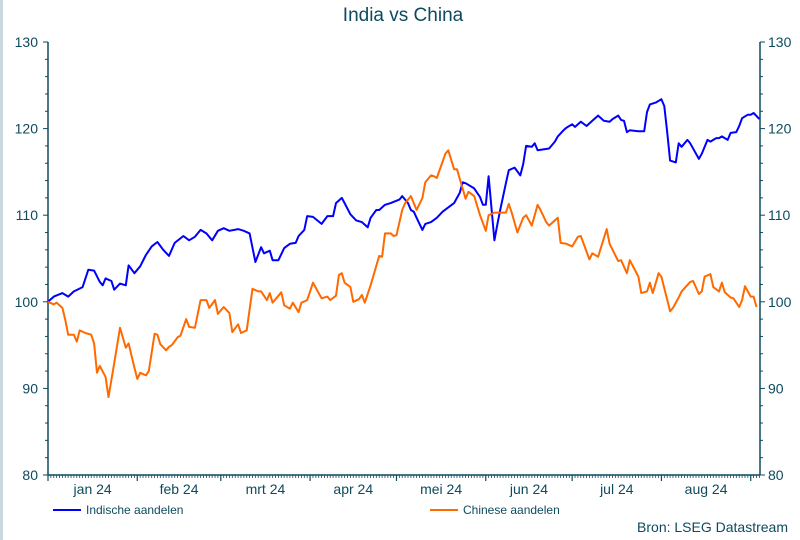 This screenshot has height=540, width=800. I want to click on y-tick-label-right: 100, so click(780, 302).